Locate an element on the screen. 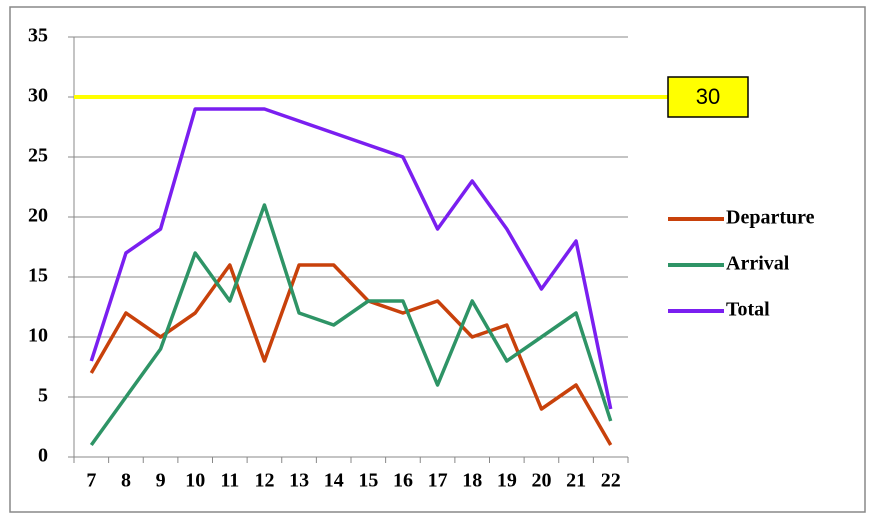  x-tick-label: 17 is located at coordinates (438, 481).